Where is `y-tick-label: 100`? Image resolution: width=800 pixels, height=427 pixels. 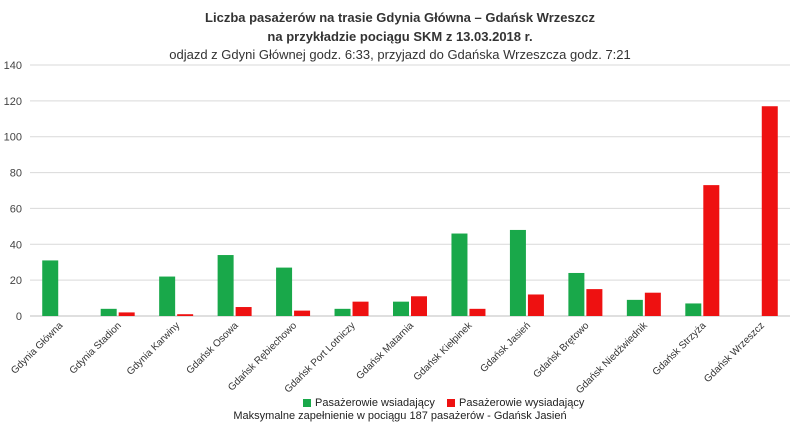 y-tick-label: 100 is located at coordinates (13, 138).